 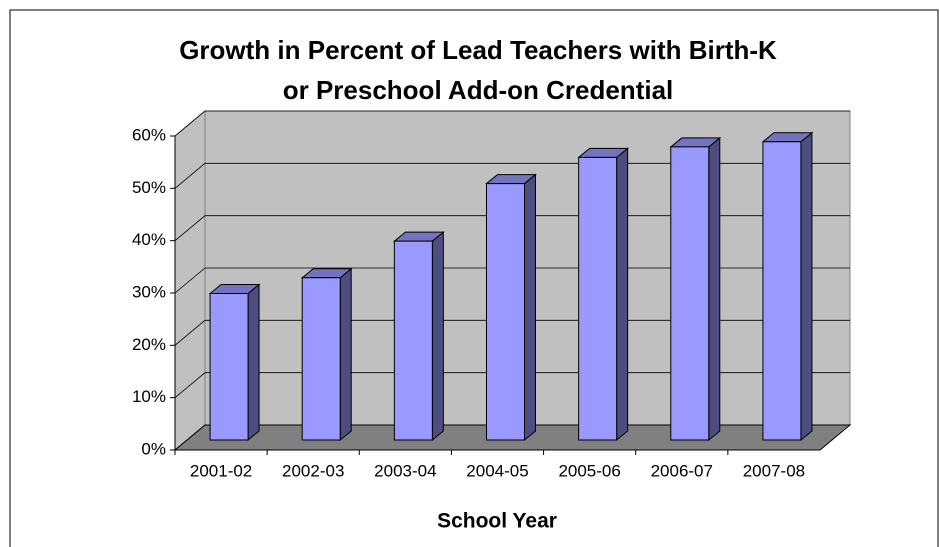 I want to click on y-tick-label: 50%, so click(x=149, y=187).